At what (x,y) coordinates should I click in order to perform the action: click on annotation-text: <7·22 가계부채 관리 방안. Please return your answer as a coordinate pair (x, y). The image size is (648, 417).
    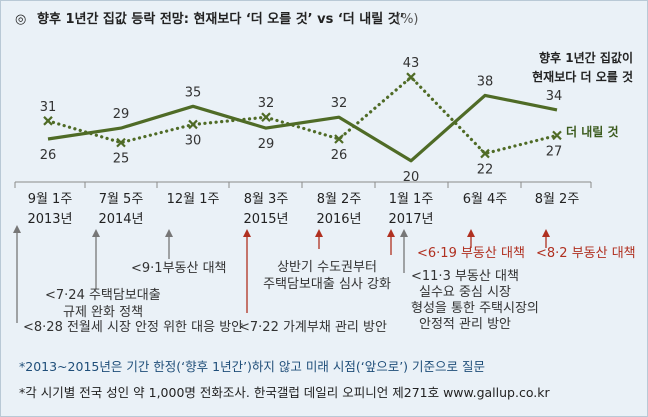
    Looking at the image, I should click on (313, 327).